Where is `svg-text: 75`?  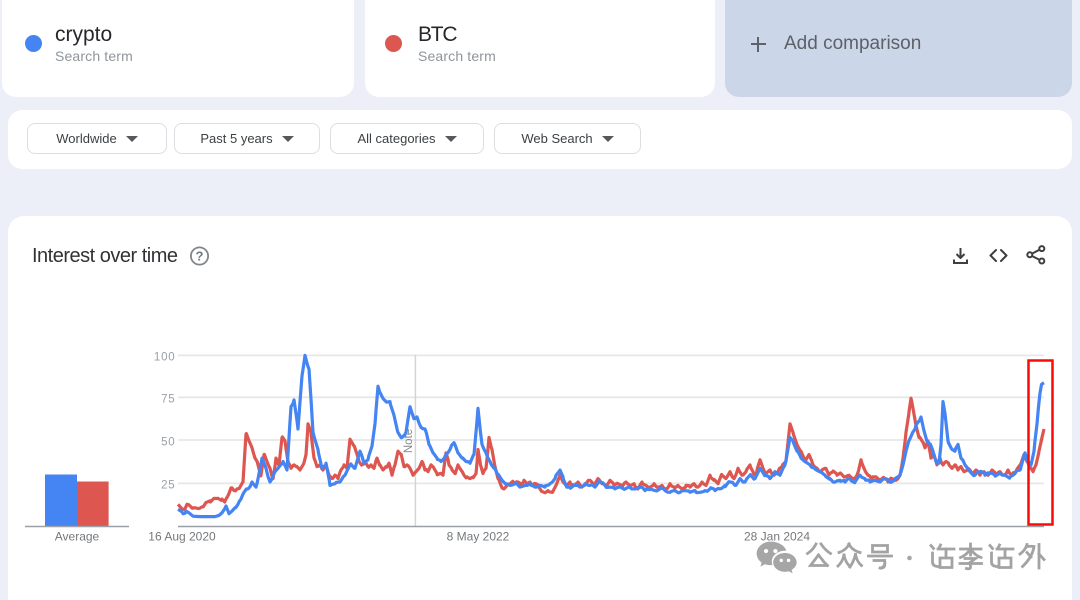 svg-text: 75 is located at coordinates (168, 400).